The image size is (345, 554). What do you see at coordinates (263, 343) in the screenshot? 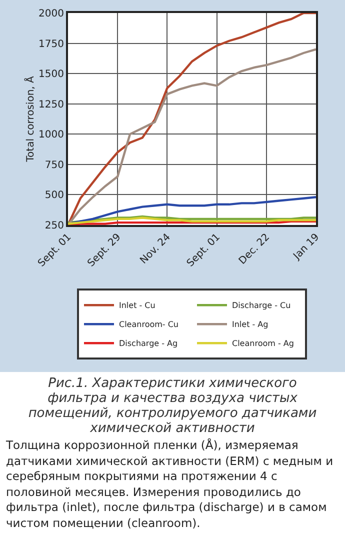
I see `legend-label: Cleanroom - Ag` at bounding box center [263, 343].